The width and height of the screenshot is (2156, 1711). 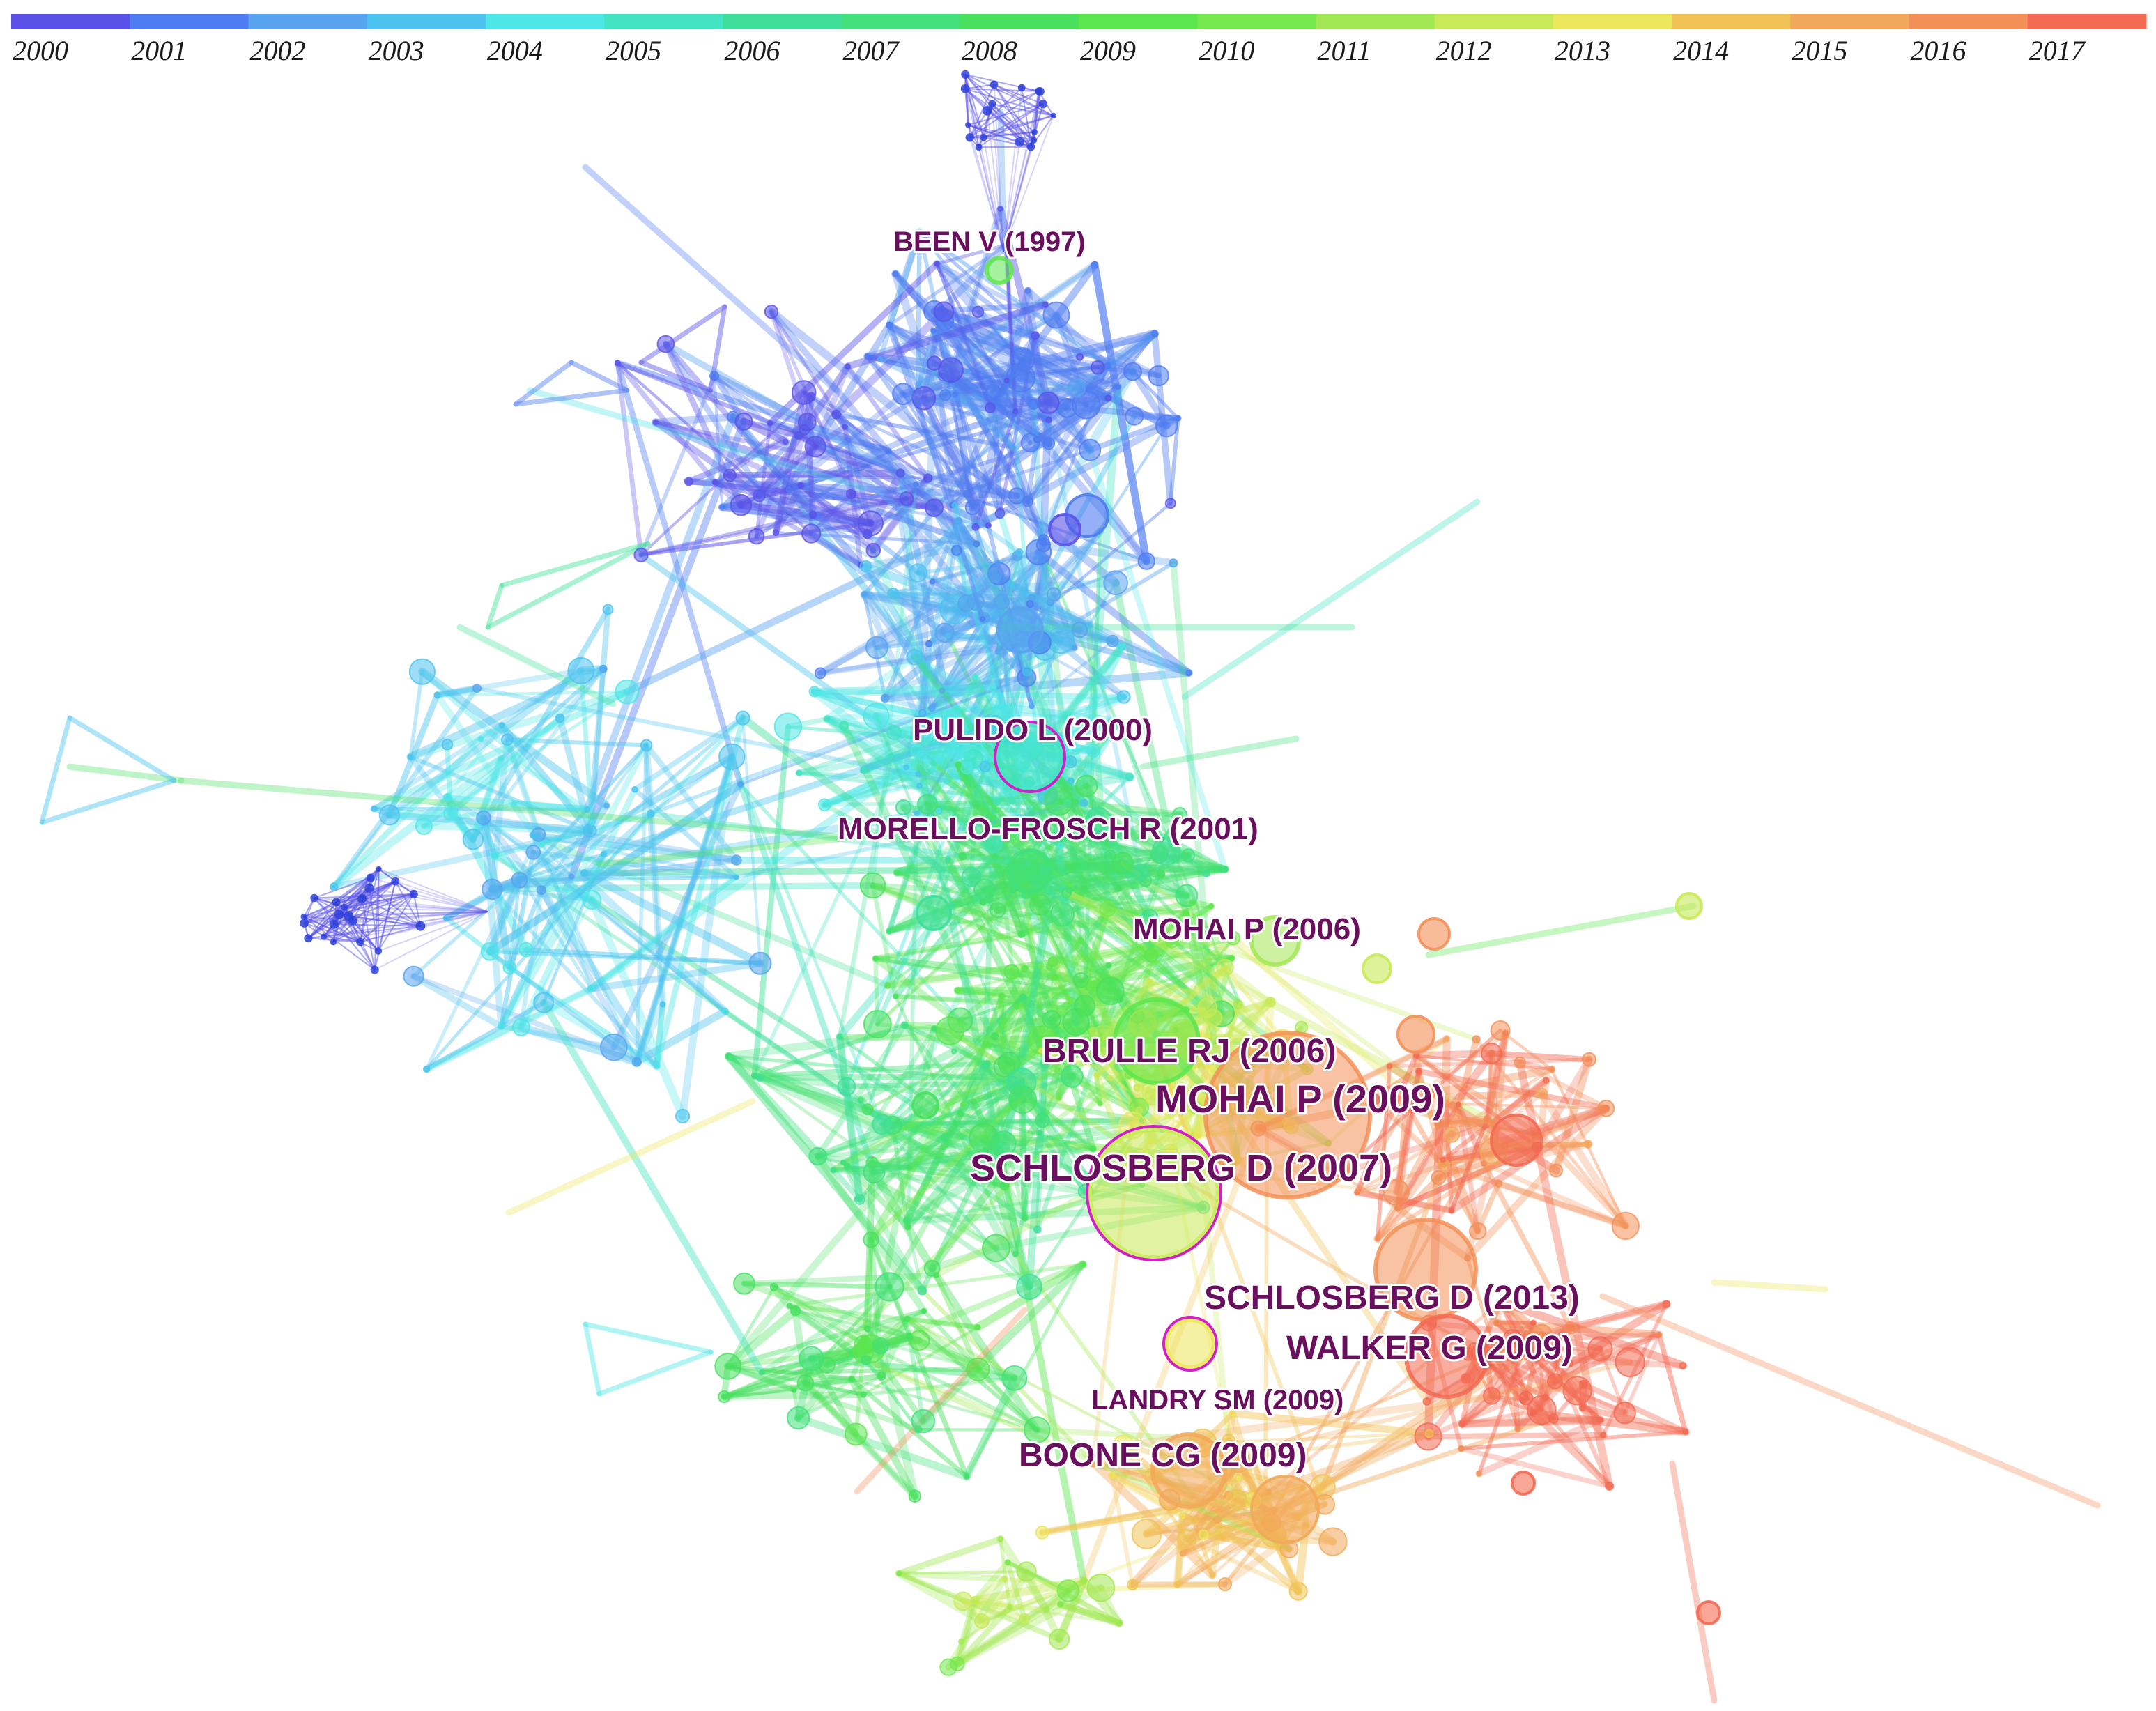 I want to click on node-label-mohai2006: MOHAI P (2006), so click(x=1247, y=929).